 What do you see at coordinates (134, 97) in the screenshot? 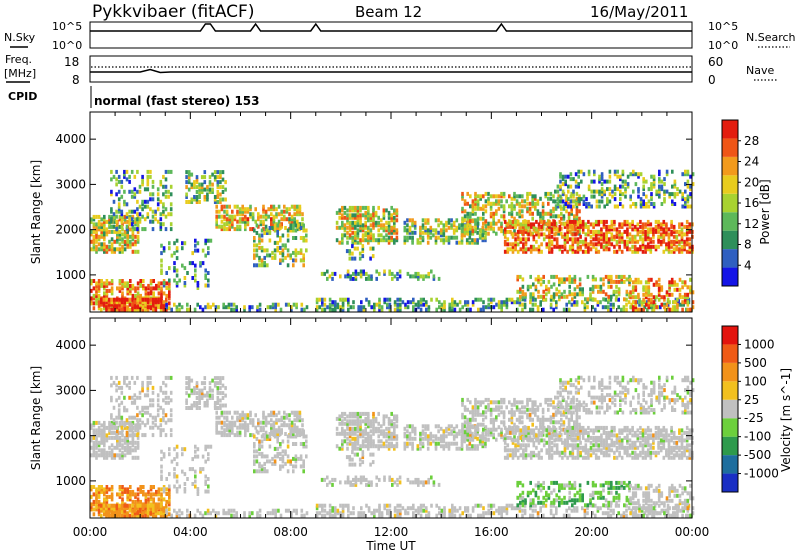
I see `cpid-row: CPID normal (fast stereo) 153` at bounding box center [134, 97].